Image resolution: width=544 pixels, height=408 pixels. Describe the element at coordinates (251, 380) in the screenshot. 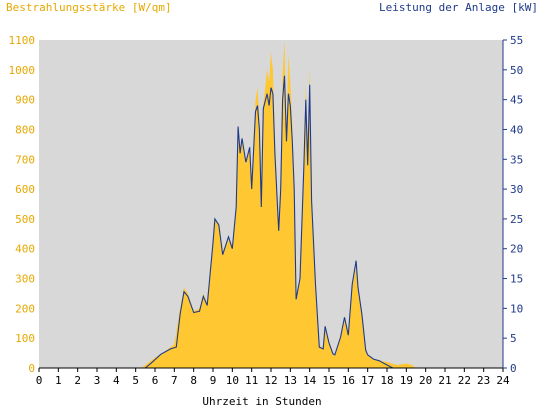

I see `x-tick-label: 11` at that location.